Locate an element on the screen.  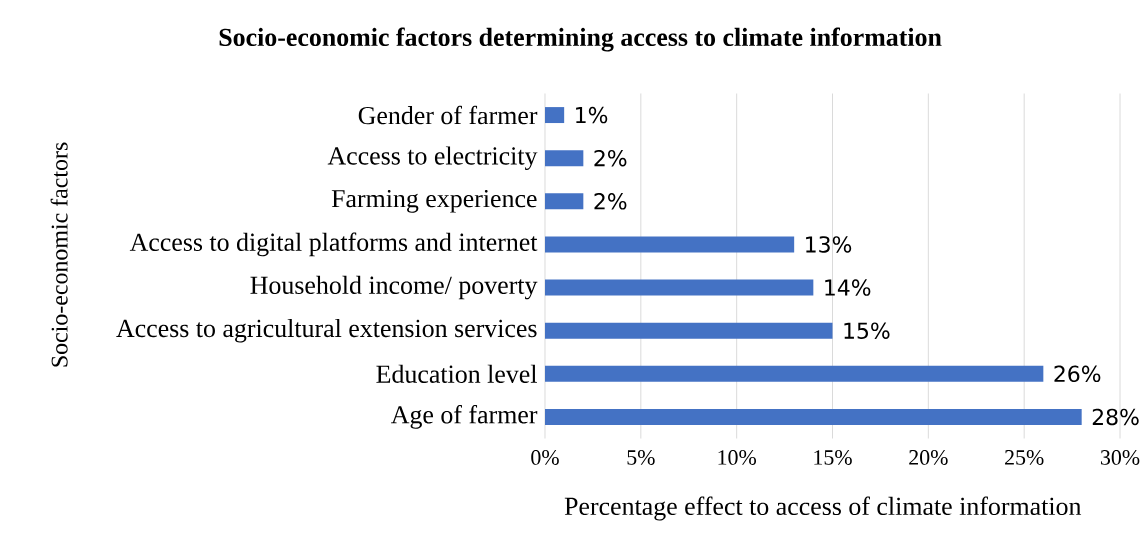
chart-title: Socio-economic factors determining access to climate information is located at coordinates (580, 39).